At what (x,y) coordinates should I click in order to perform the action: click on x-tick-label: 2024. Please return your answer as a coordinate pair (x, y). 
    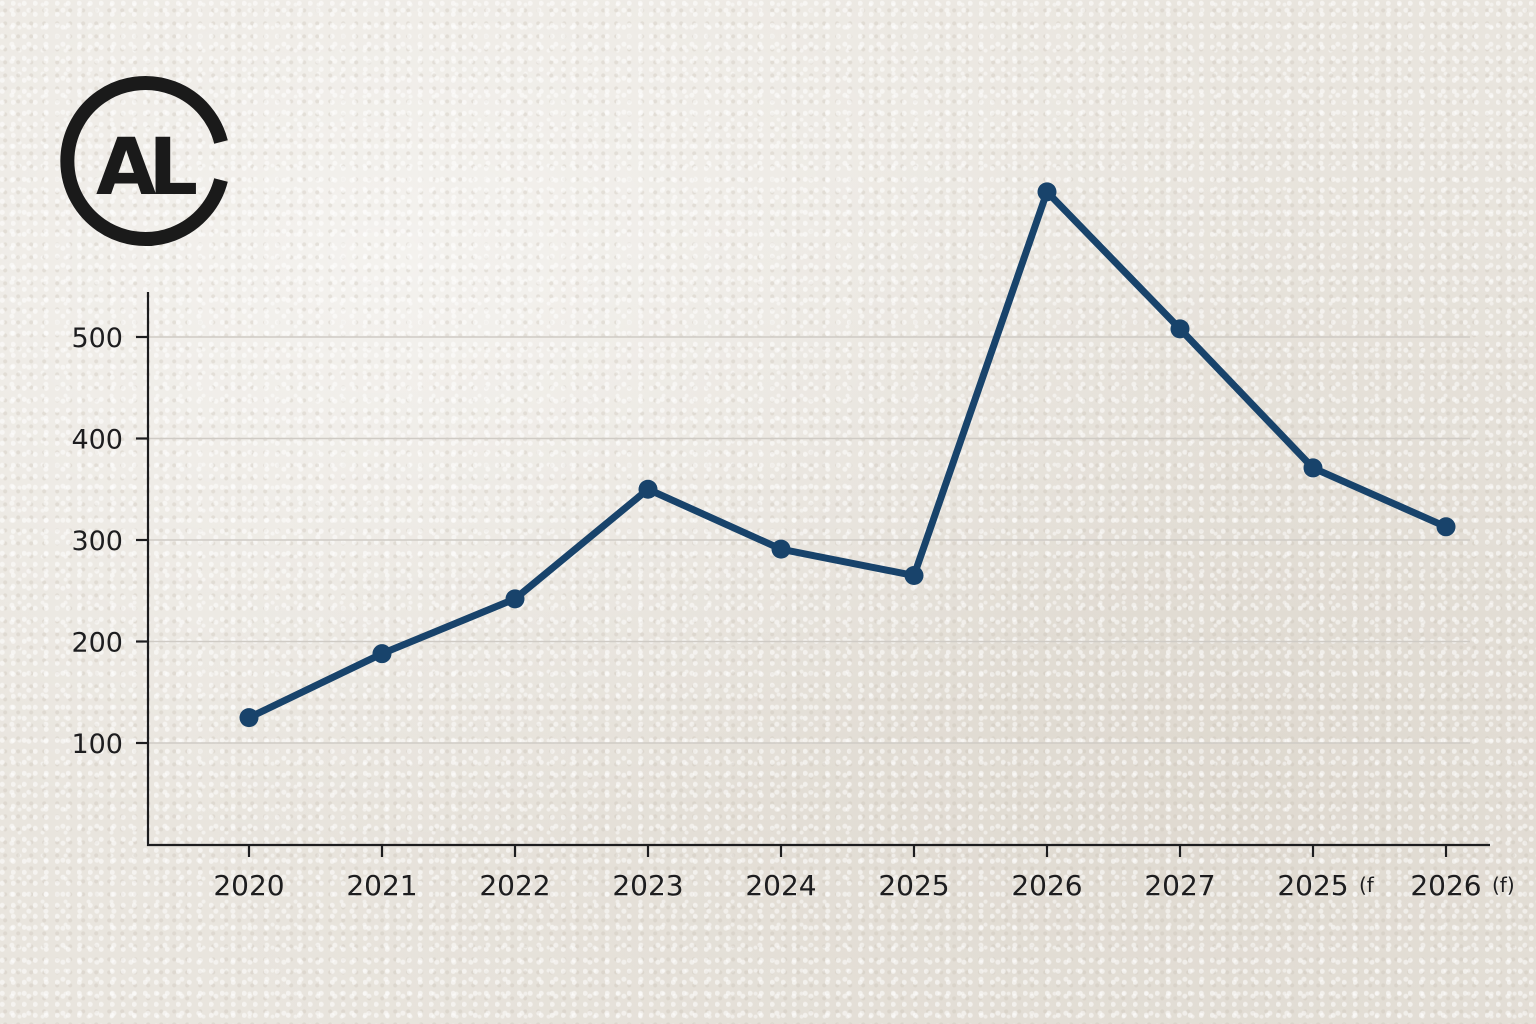
    Looking at the image, I should click on (780, 885).